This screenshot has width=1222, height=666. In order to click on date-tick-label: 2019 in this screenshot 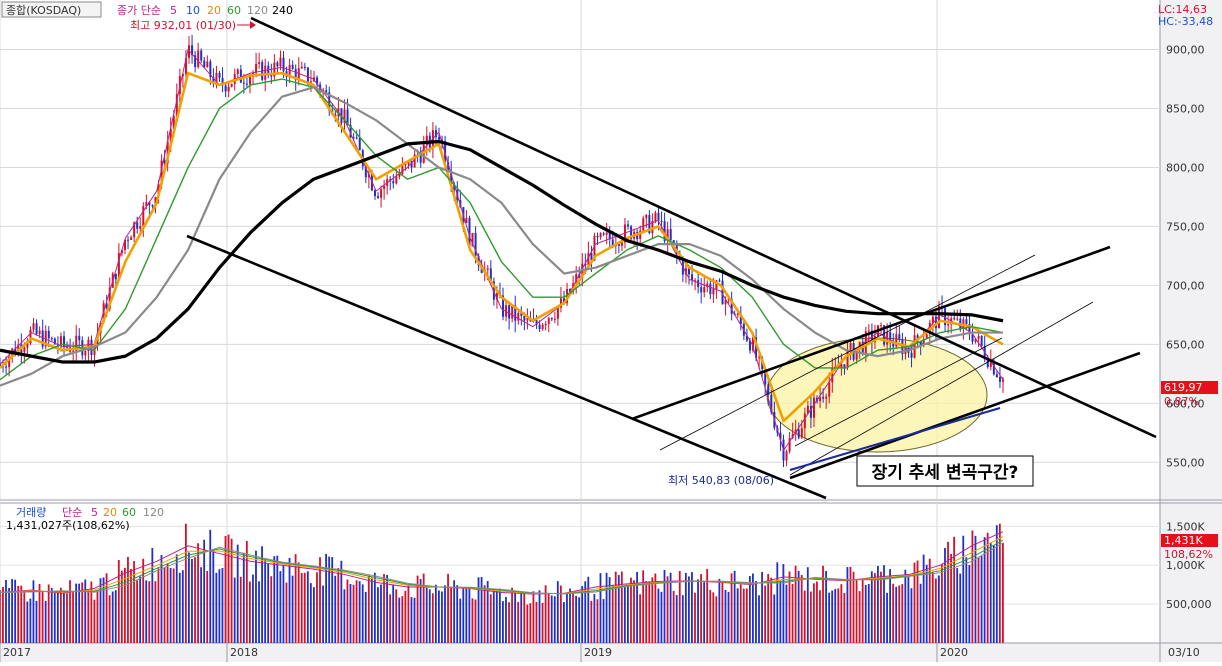, I will do `click(598, 652)`.